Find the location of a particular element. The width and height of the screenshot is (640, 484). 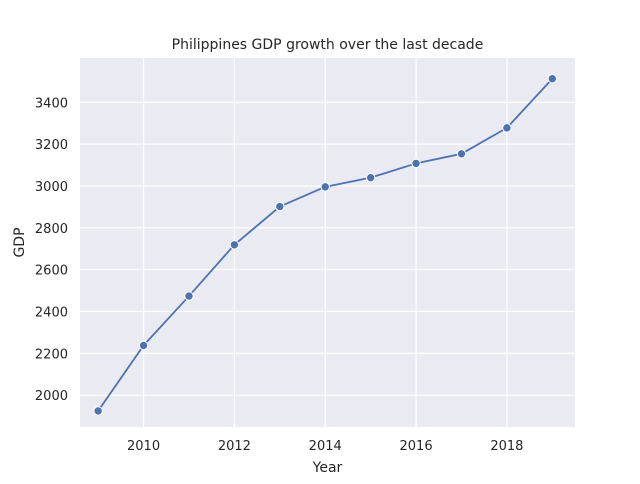

y-tick-label: 3400 is located at coordinates (51, 103).